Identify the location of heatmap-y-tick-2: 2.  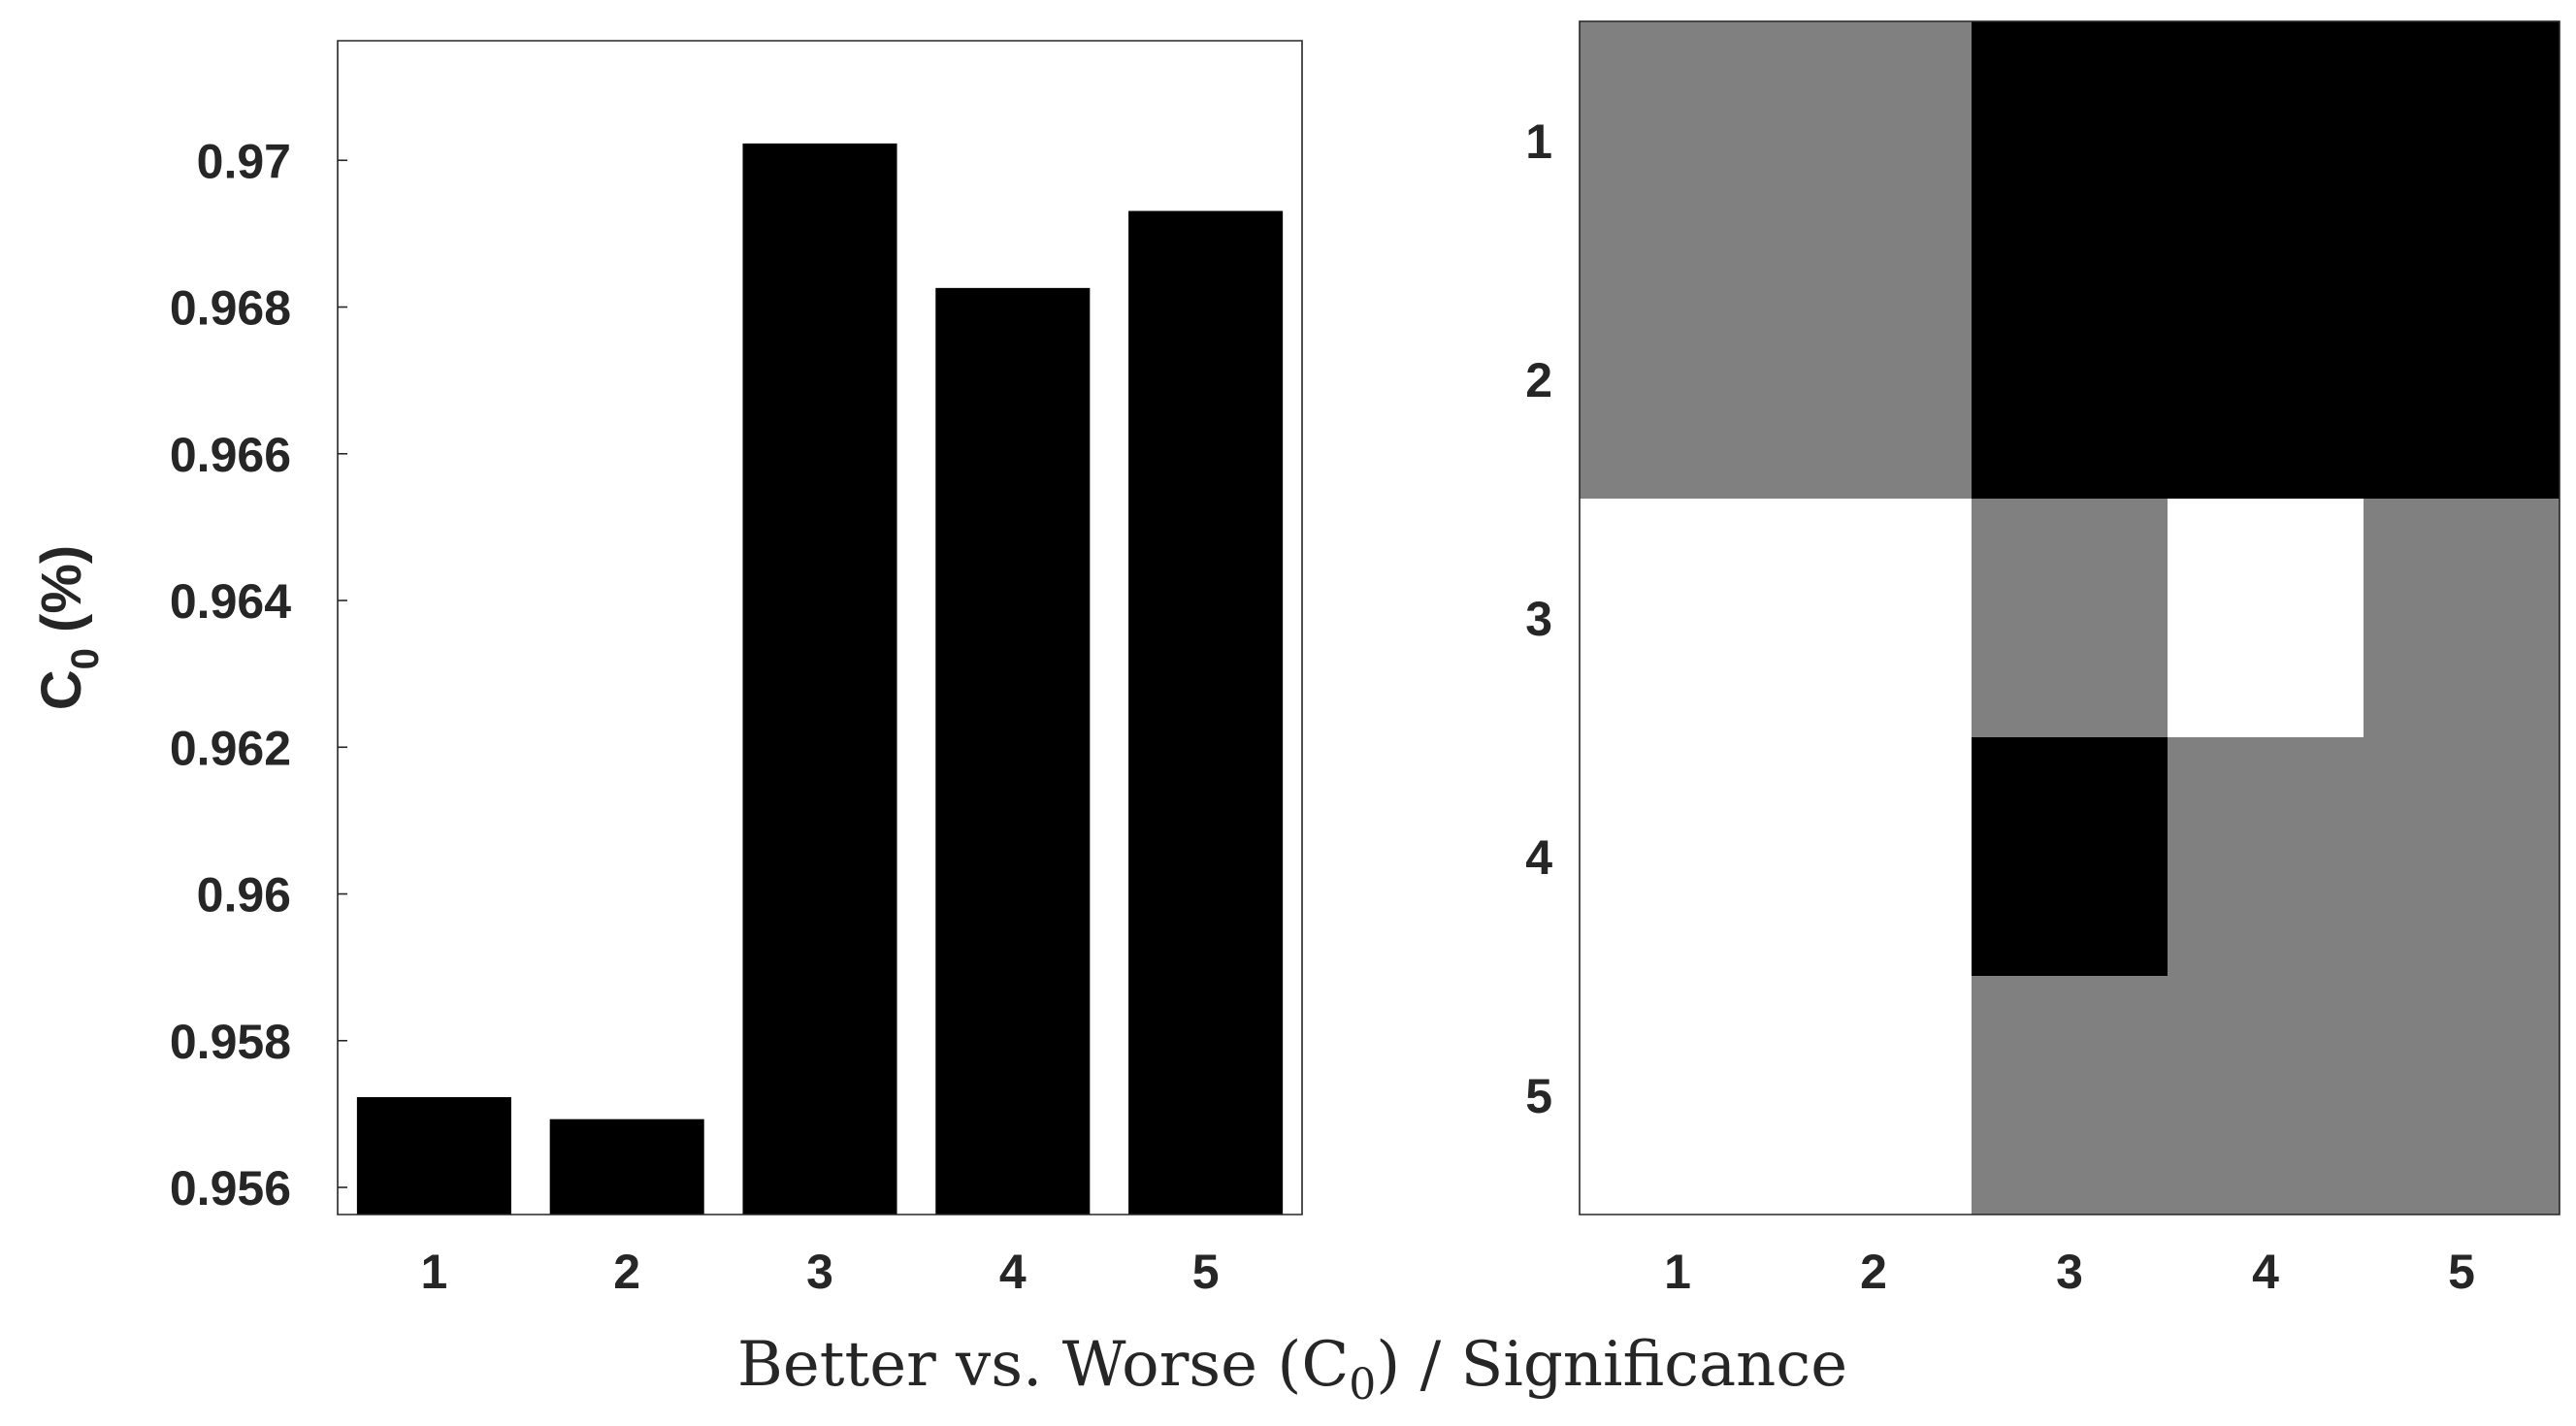
(1539, 380).